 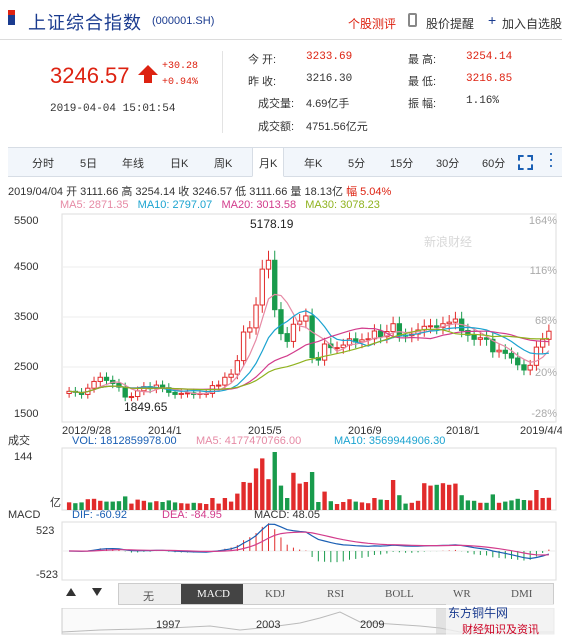 I want to click on logo-flag-icon, so click(x=11, y=17).